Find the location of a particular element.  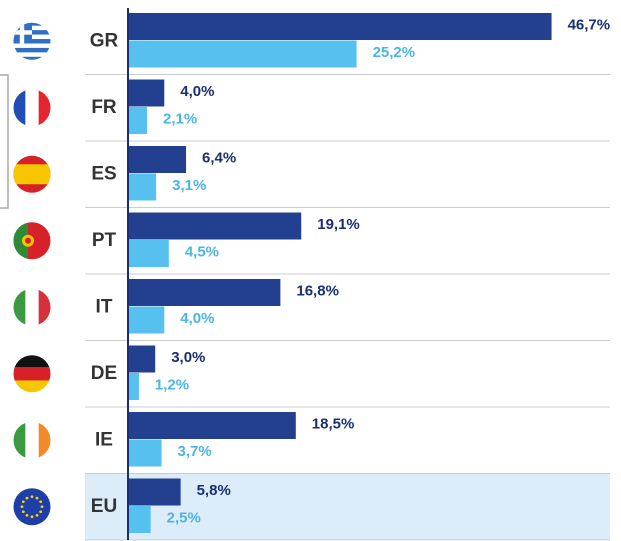

value-label: 5,8% is located at coordinates (214, 490).